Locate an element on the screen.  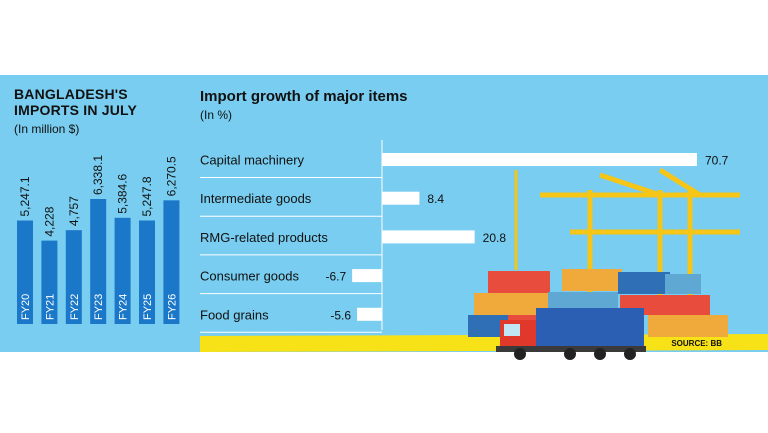
fy-label: FY24 is located at coordinates (124, 307).